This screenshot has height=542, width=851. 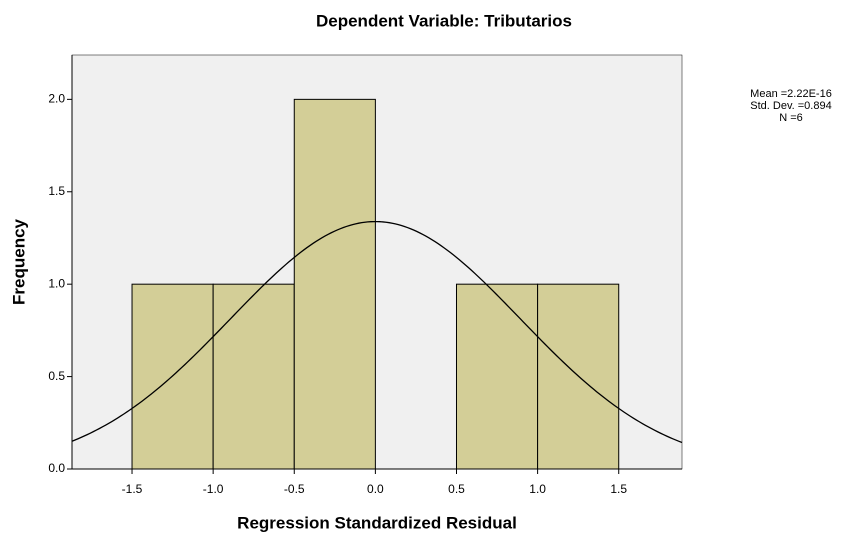 I want to click on y-tick-label: 0.0, so click(x=56, y=468).